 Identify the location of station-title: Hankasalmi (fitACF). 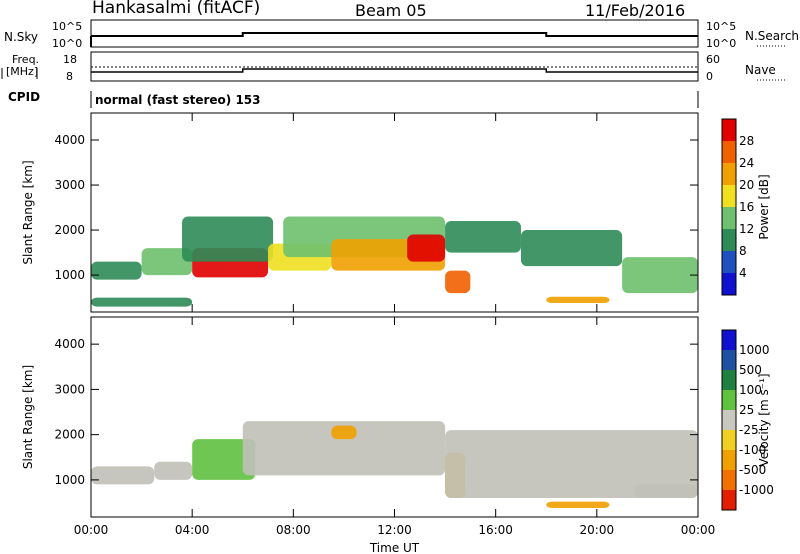
(176, 9).